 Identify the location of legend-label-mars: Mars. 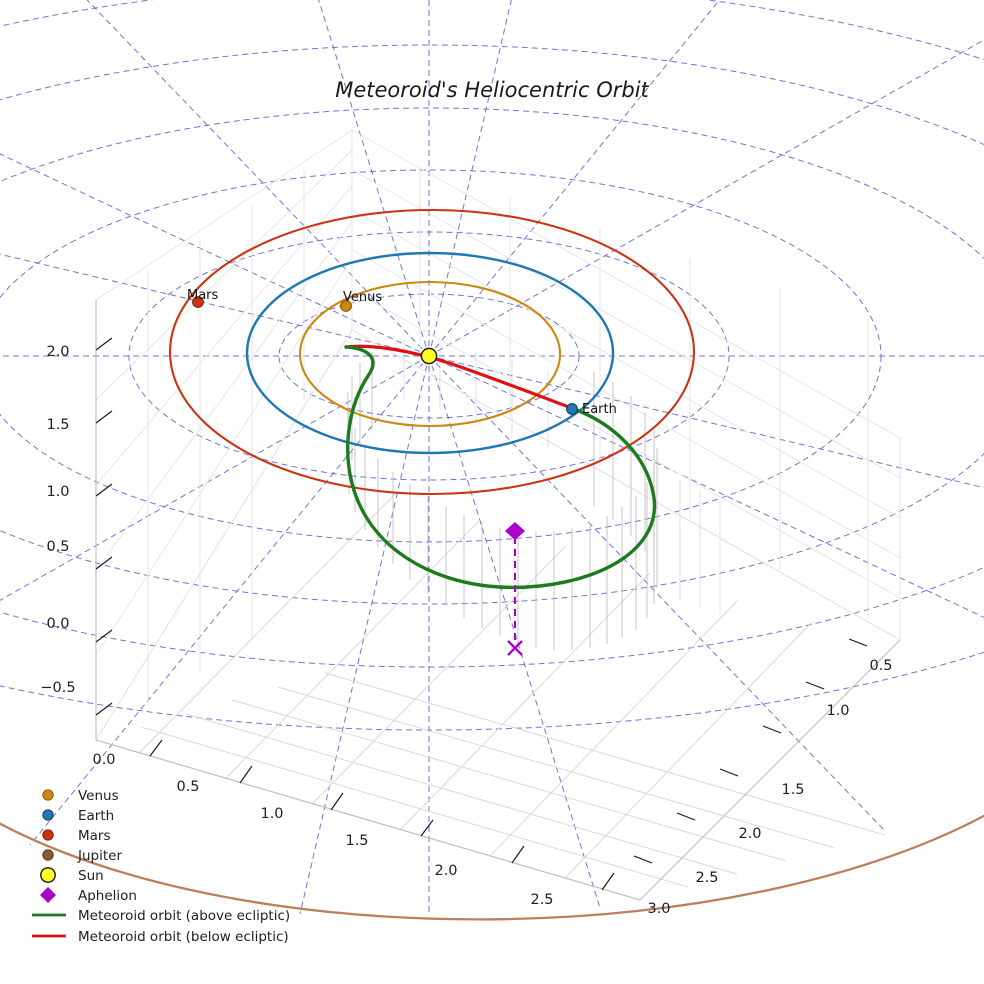
(94, 836).